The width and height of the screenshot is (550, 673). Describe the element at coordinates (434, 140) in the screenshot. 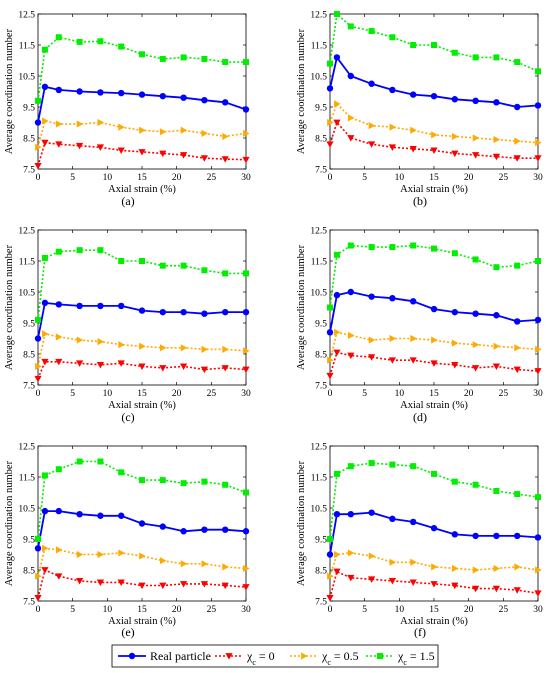

I see `series-xc0` at that location.